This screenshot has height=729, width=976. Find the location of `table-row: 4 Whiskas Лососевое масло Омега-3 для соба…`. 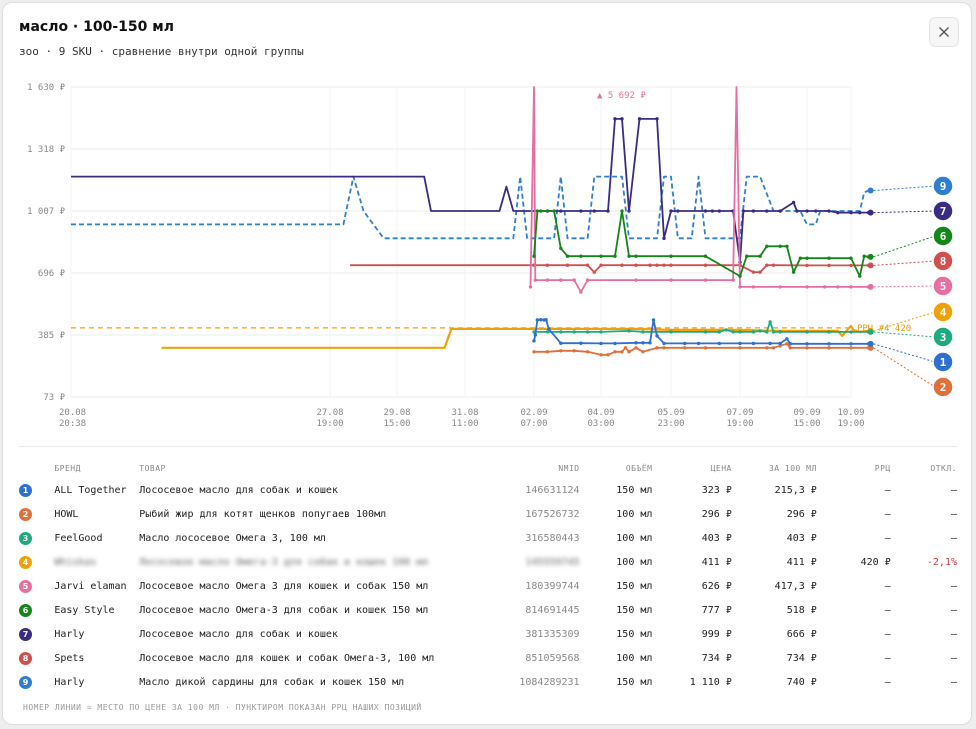

table-row: 4 Whiskas Лососевое масло Омега-3 для соба… is located at coordinates (488, 562).